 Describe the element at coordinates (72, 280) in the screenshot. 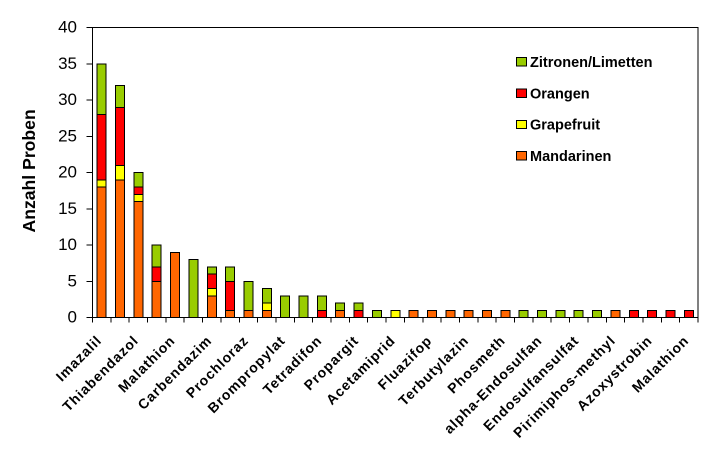

I see `svg-text: 5` at that location.